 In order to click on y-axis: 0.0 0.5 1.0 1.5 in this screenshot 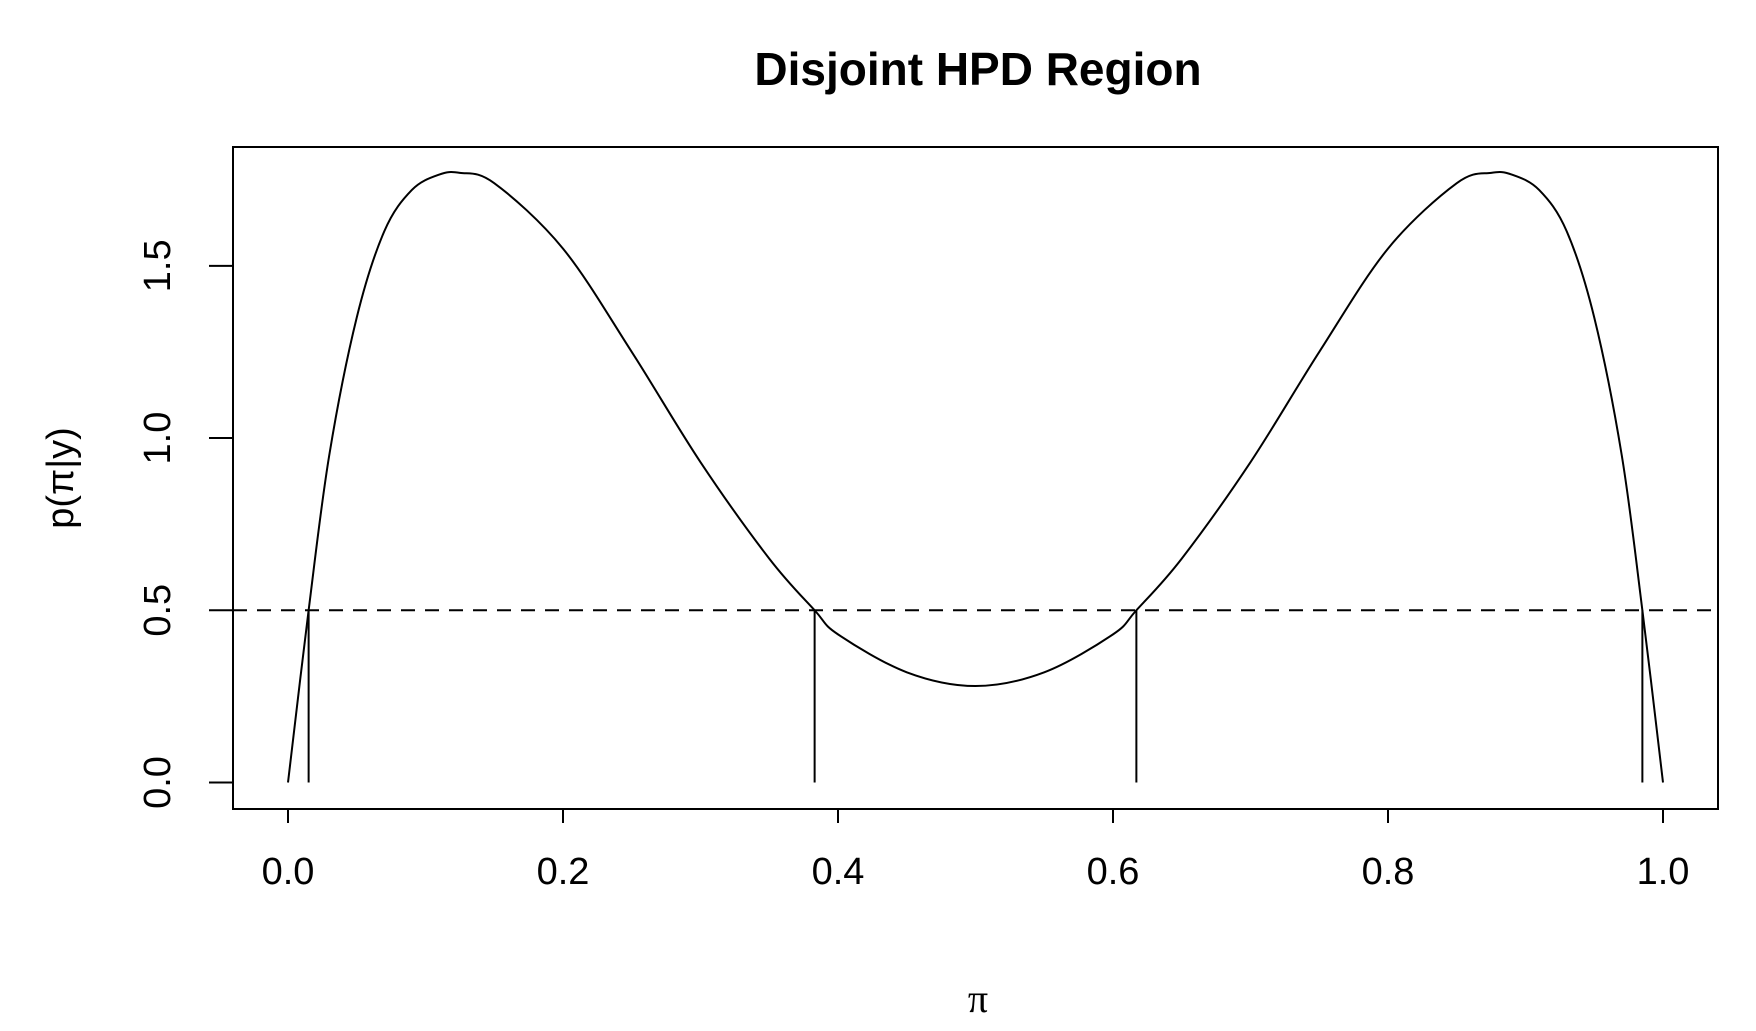, I will do `click(185, 524)`.